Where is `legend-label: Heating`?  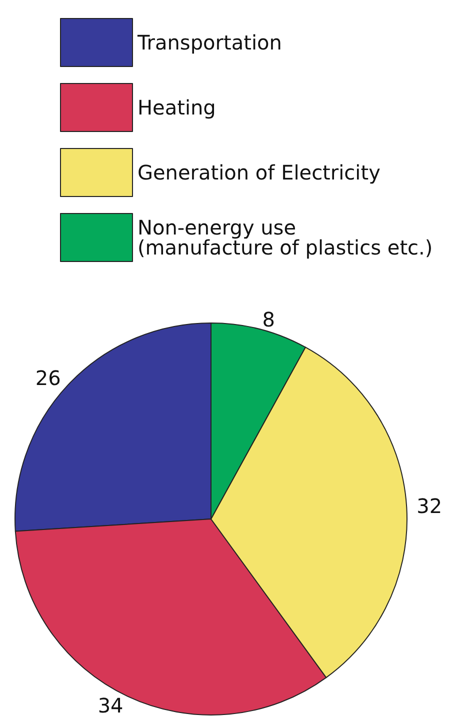 legend-label: Heating is located at coordinates (177, 108).